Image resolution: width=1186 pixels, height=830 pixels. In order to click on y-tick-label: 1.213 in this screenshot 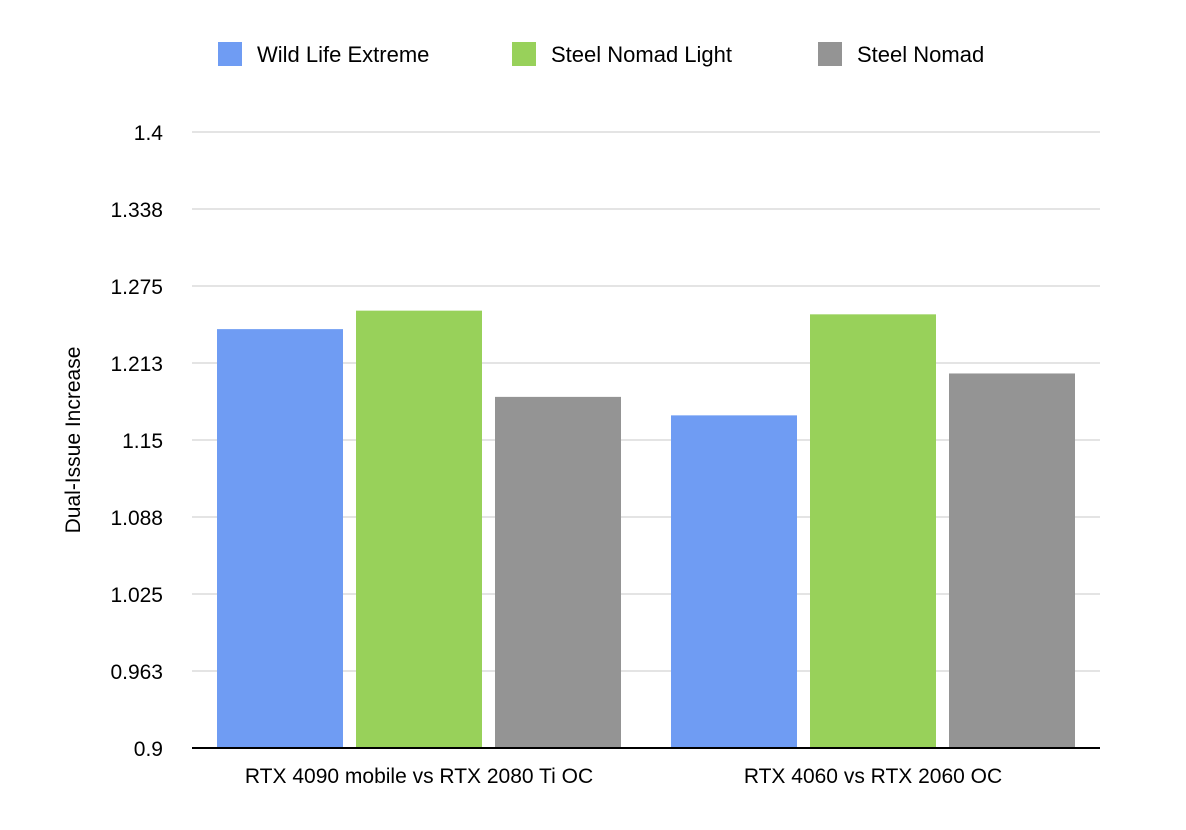, I will do `click(136, 364)`.